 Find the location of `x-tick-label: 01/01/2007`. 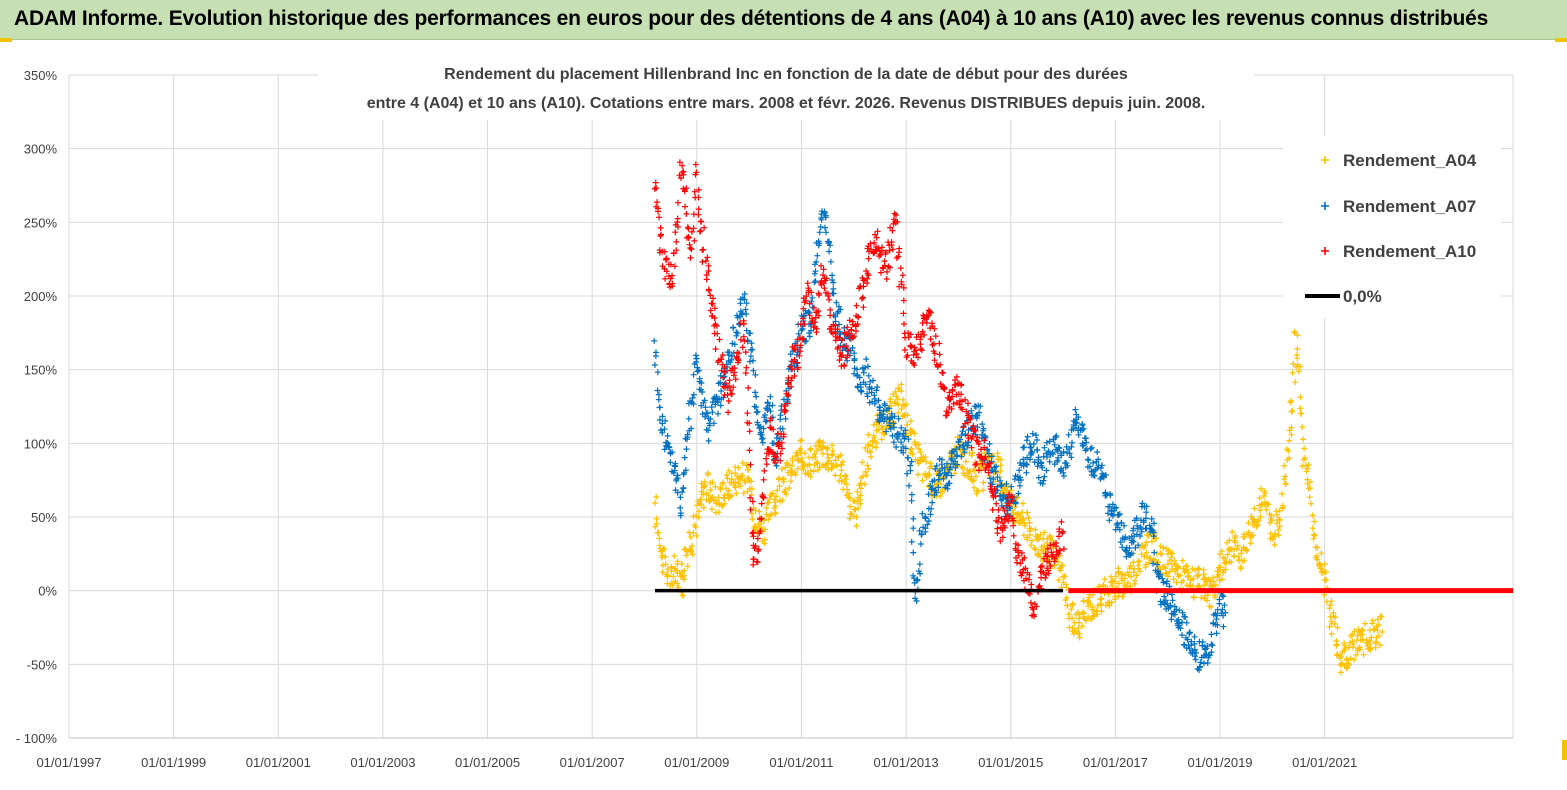

x-tick-label: 01/01/2007 is located at coordinates (592, 762).